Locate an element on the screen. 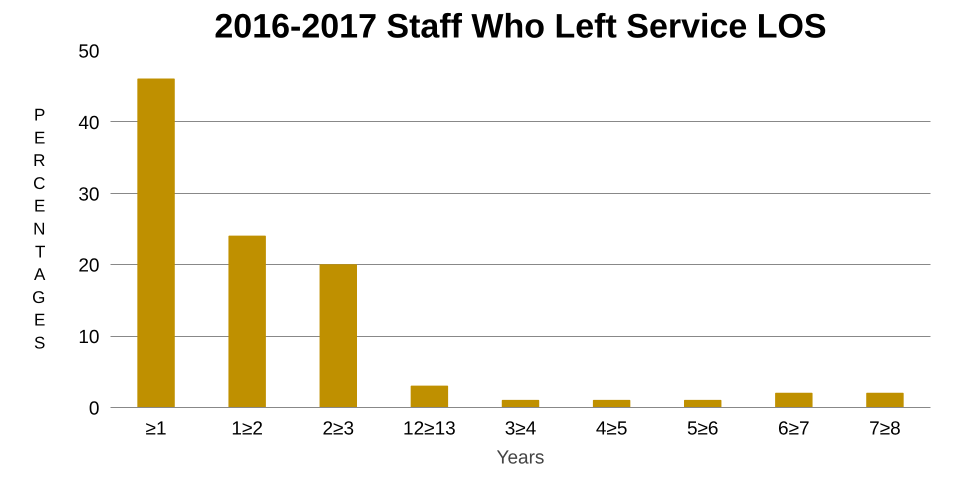 This screenshot has width=972, height=499. chart-title: 2016-2017 Staff Who Left Service LOS is located at coordinates (520, 27).